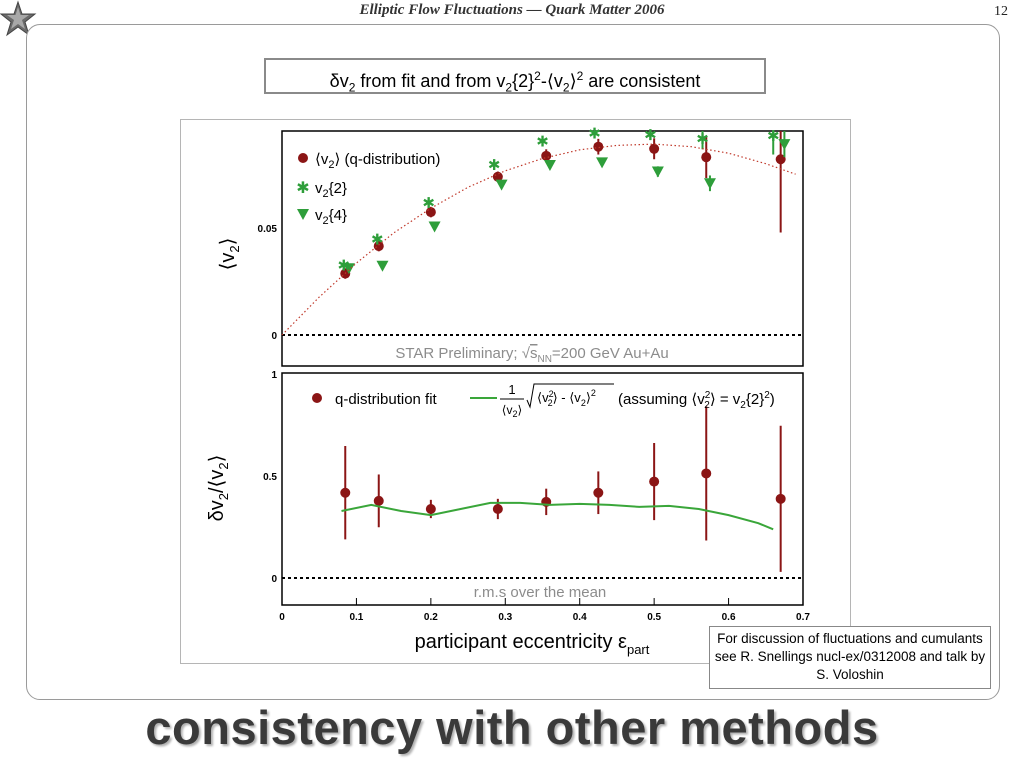  Describe the element at coordinates (580, 617) in the screenshot. I see `x-tick-label-4: 0.4` at that location.